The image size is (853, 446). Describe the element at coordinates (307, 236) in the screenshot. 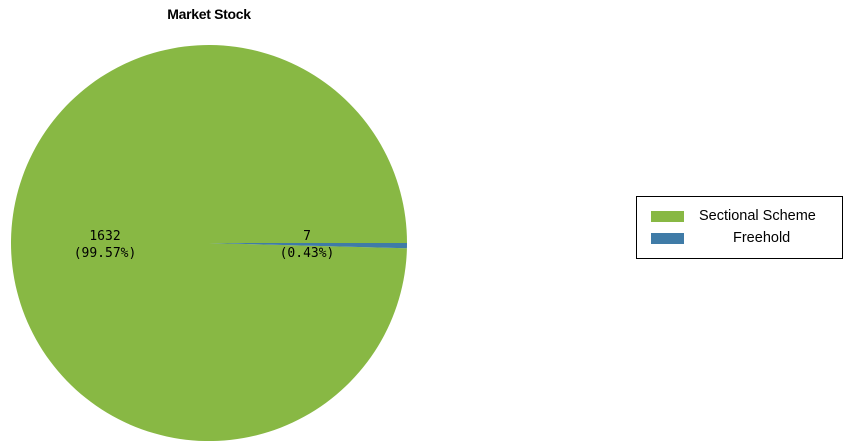

I see `data-label-value-freehold: 7` at that location.